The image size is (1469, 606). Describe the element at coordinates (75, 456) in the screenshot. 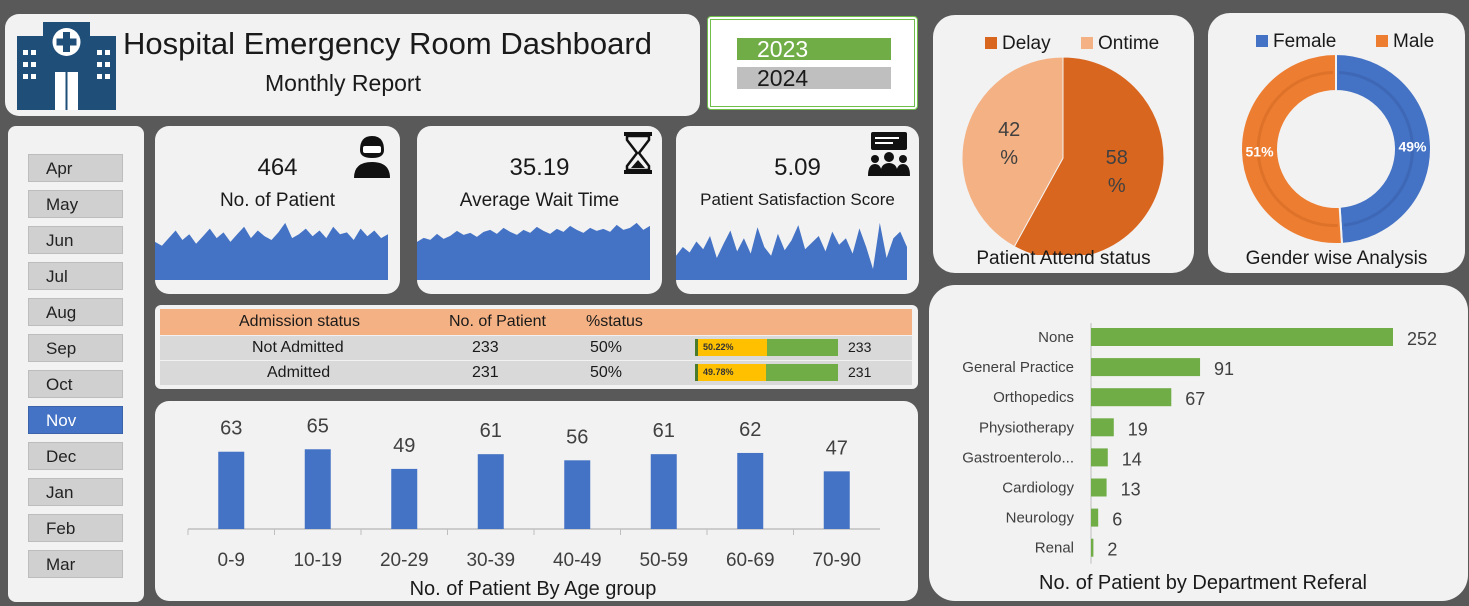

I see `month-button-dec: Dec` at that location.